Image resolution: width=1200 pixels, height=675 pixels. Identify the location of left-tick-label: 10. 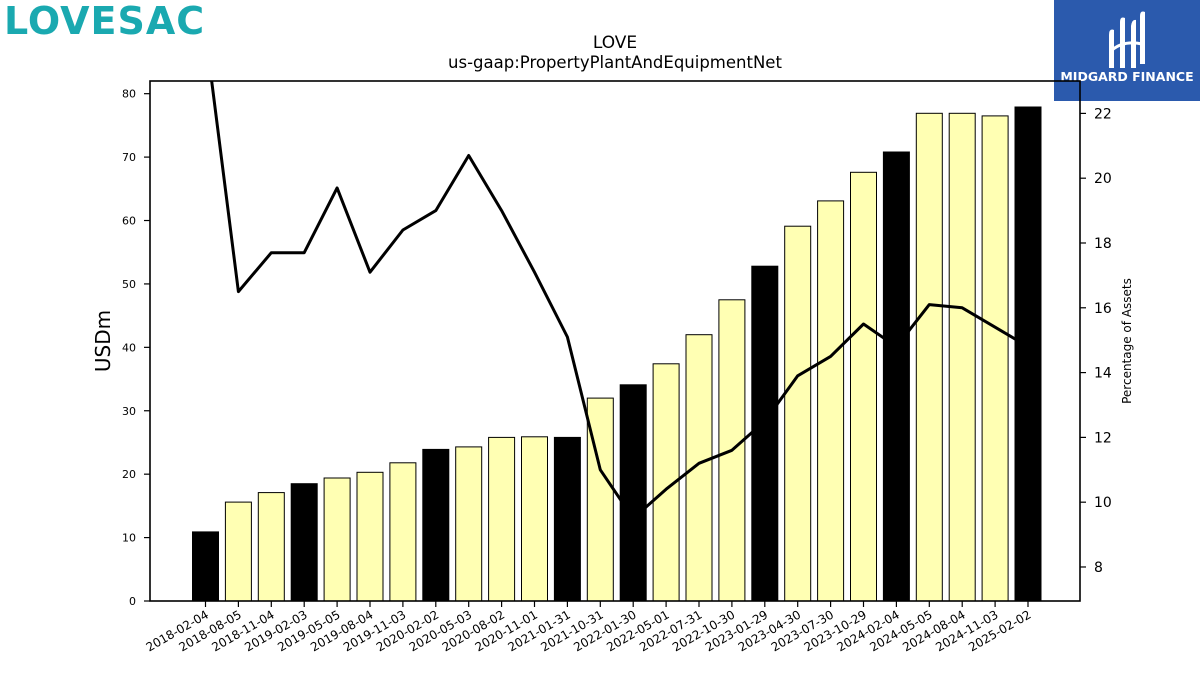
(129, 538).